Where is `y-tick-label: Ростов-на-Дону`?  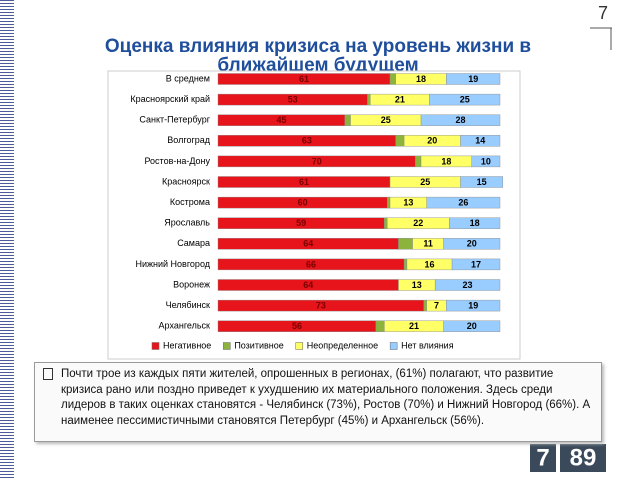
y-tick-label: Ростов-на-Дону is located at coordinates (177, 161).